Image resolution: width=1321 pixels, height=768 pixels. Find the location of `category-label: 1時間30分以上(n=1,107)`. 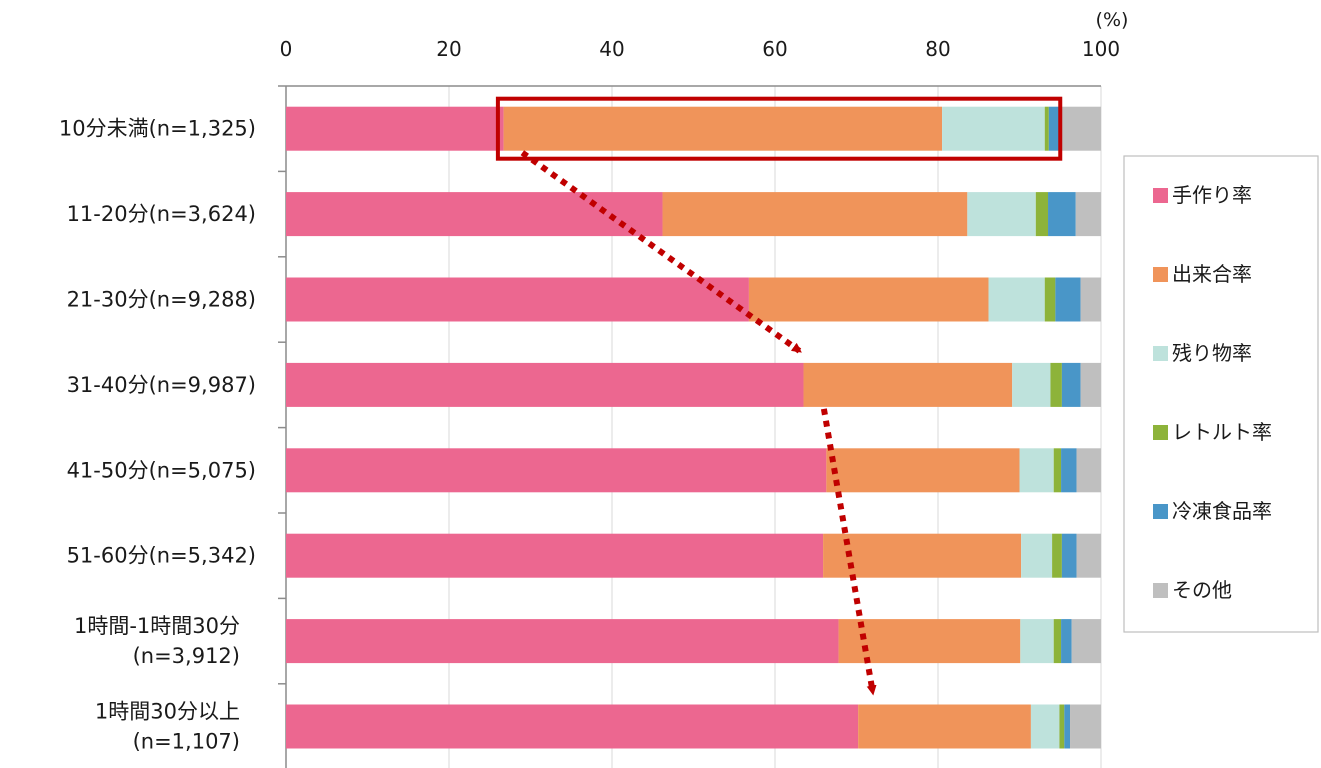

category-label: 1時間30分以上(n=1,107) is located at coordinates (167, 727).